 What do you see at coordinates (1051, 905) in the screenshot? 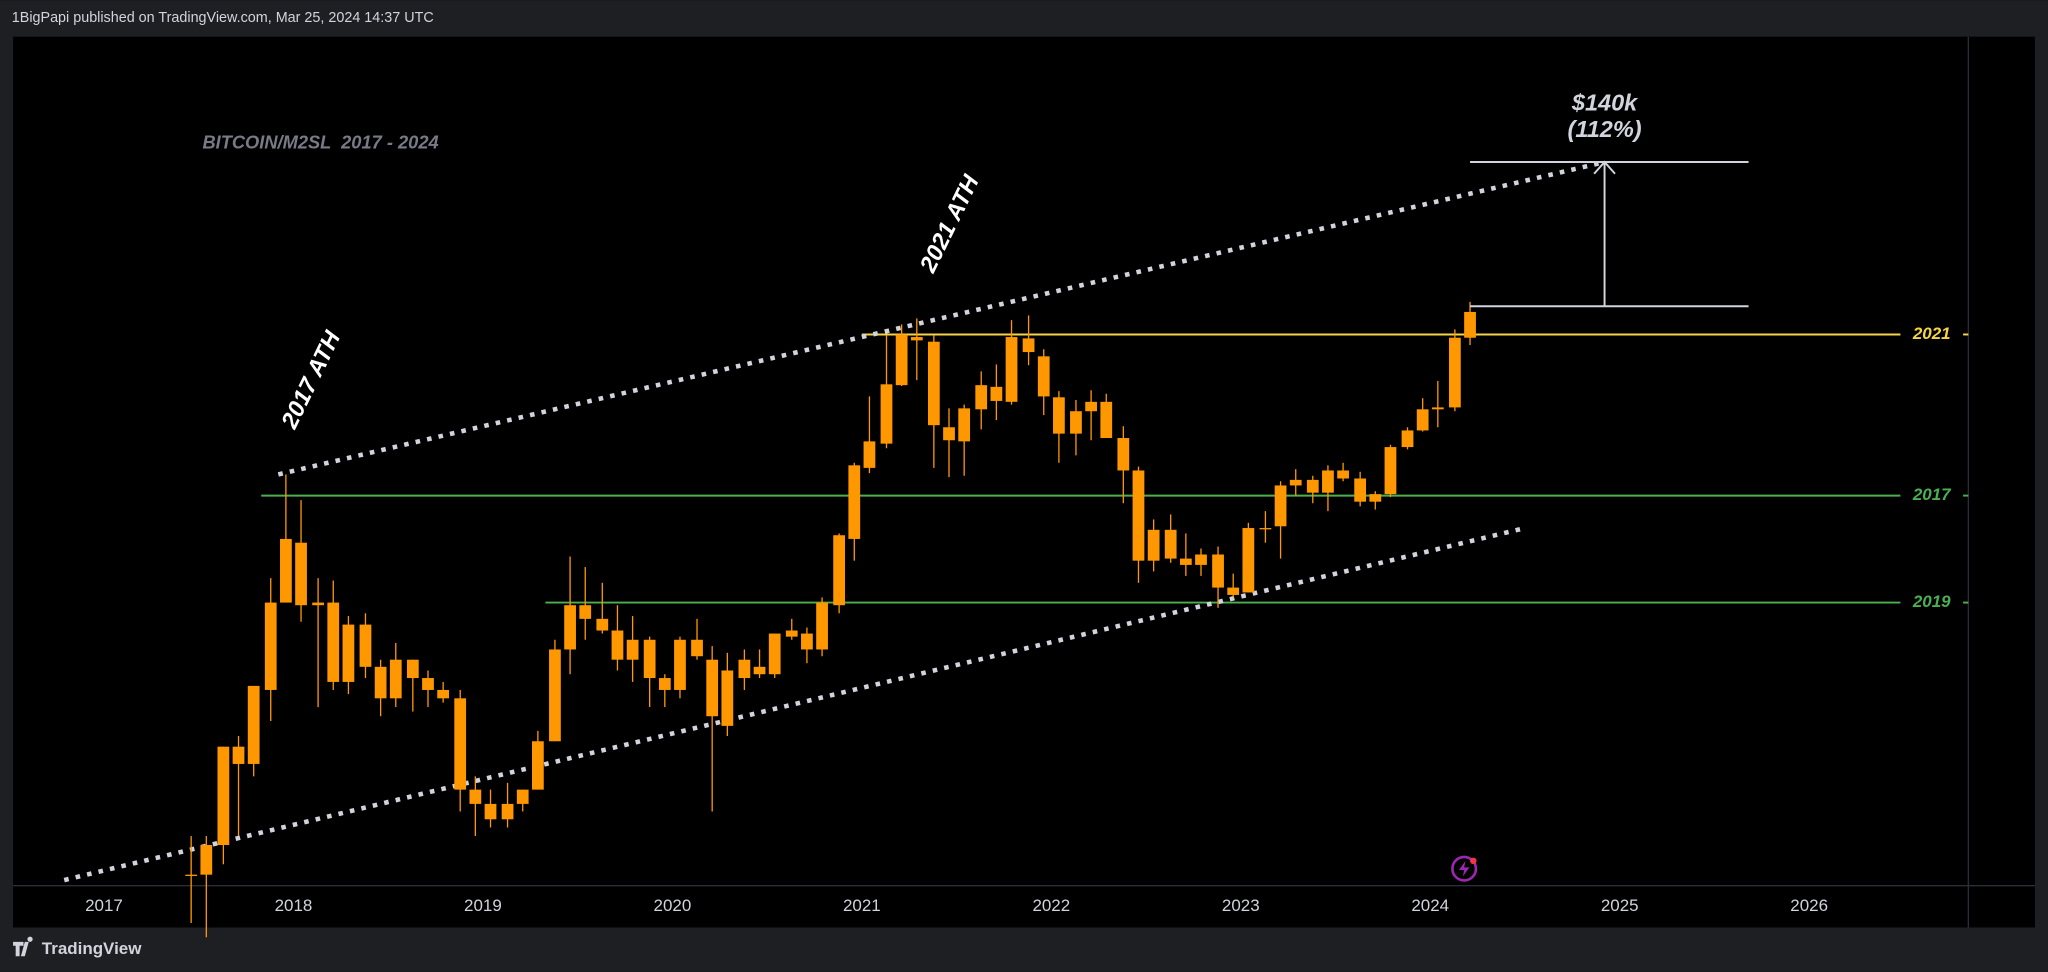
I see `x-tick-label: 2022` at bounding box center [1051, 905].